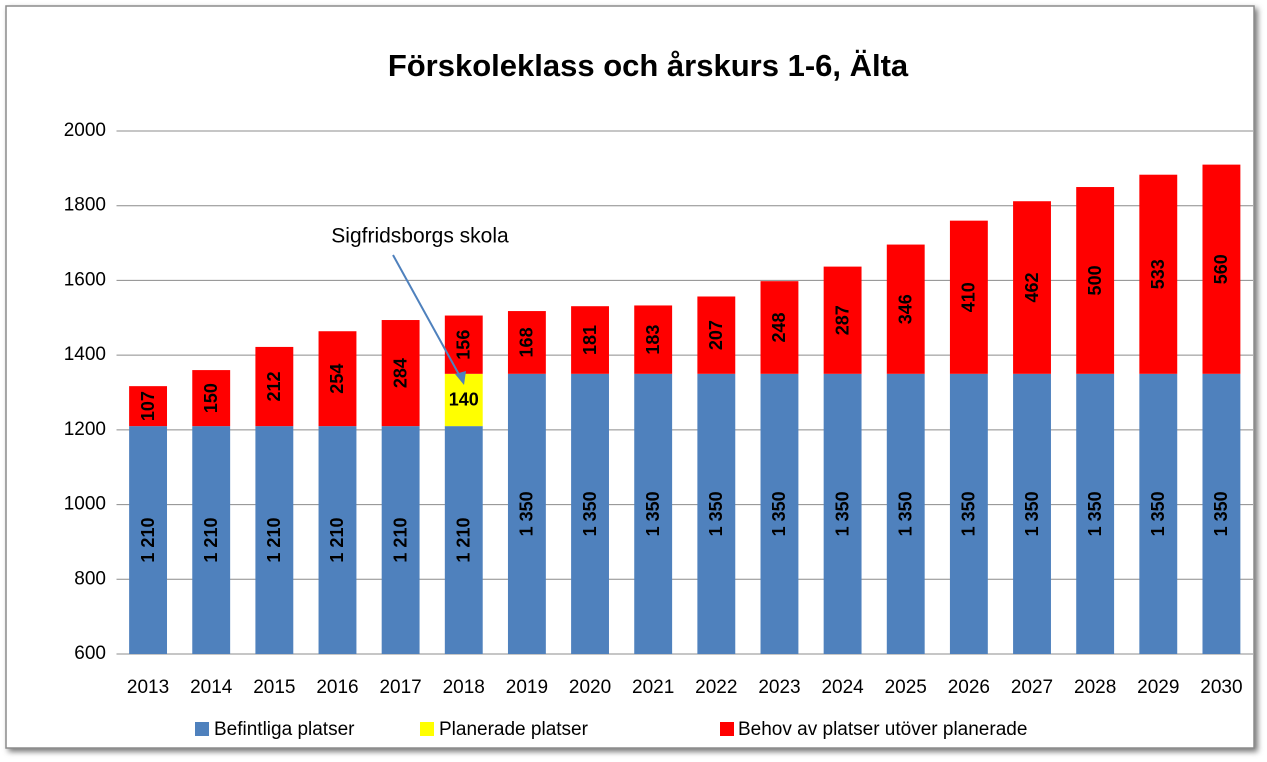  What do you see at coordinates (274, 687) in the screenshot?
I see `x-tick-label: 2015` at bounding box center [274, 687].